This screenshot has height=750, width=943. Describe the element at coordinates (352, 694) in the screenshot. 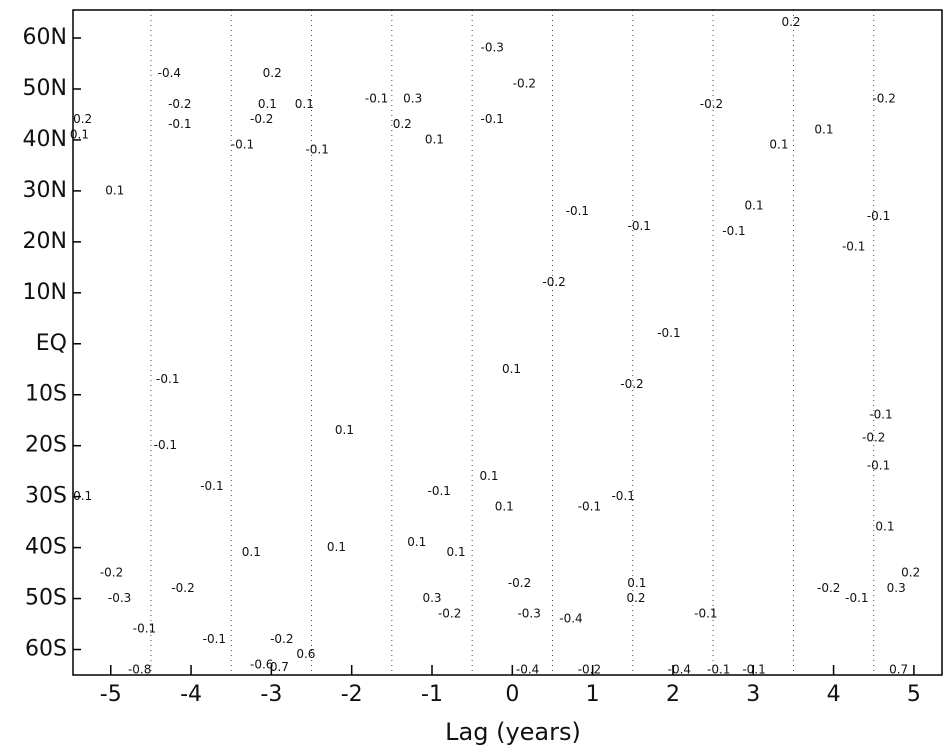

I see `x-tick-label: -2` at that location.